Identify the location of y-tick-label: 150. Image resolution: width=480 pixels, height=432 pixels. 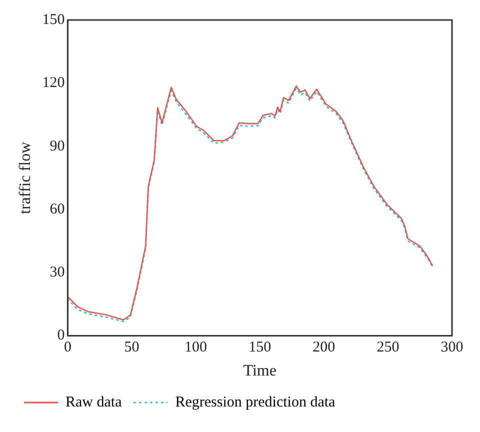
(53, 20).